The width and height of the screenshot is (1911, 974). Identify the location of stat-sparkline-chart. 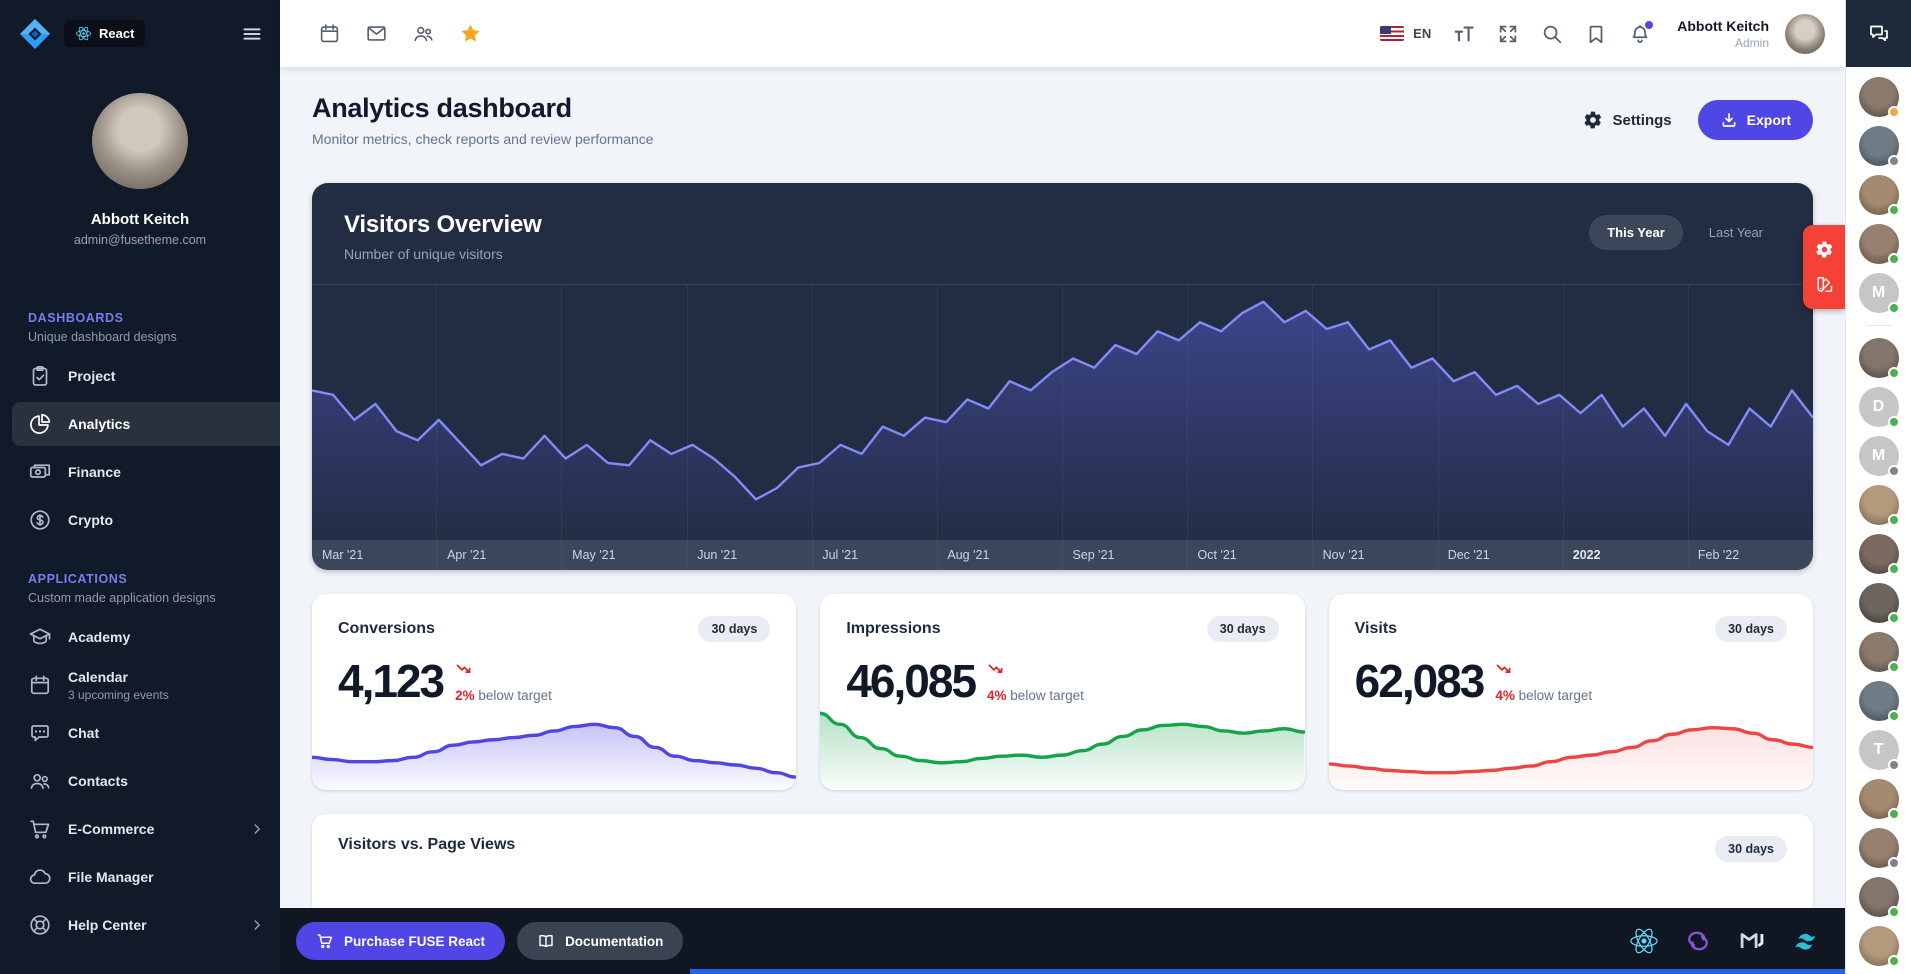
(1062, 747).